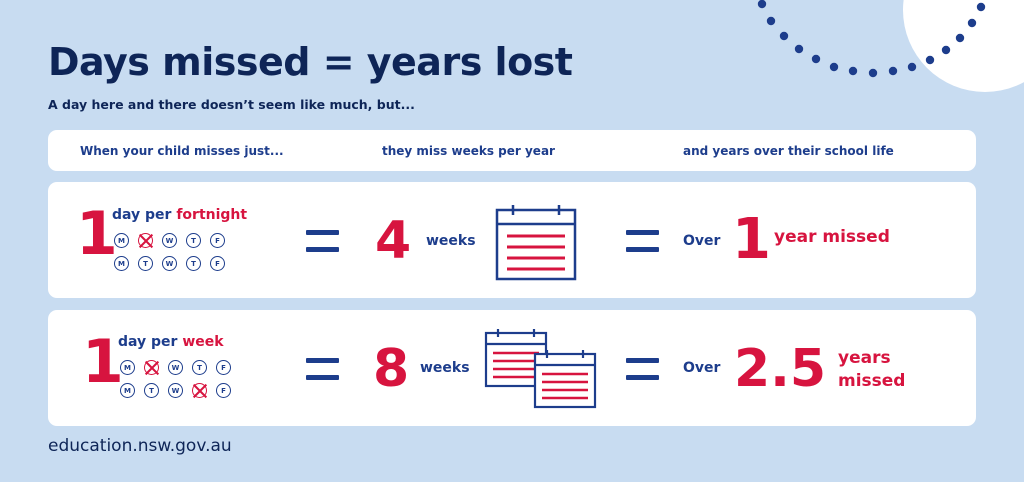  What do you see at coordinates (832, 237) in the screenshot?
I see `years-label: year missed` at bounding box center [832, 237].